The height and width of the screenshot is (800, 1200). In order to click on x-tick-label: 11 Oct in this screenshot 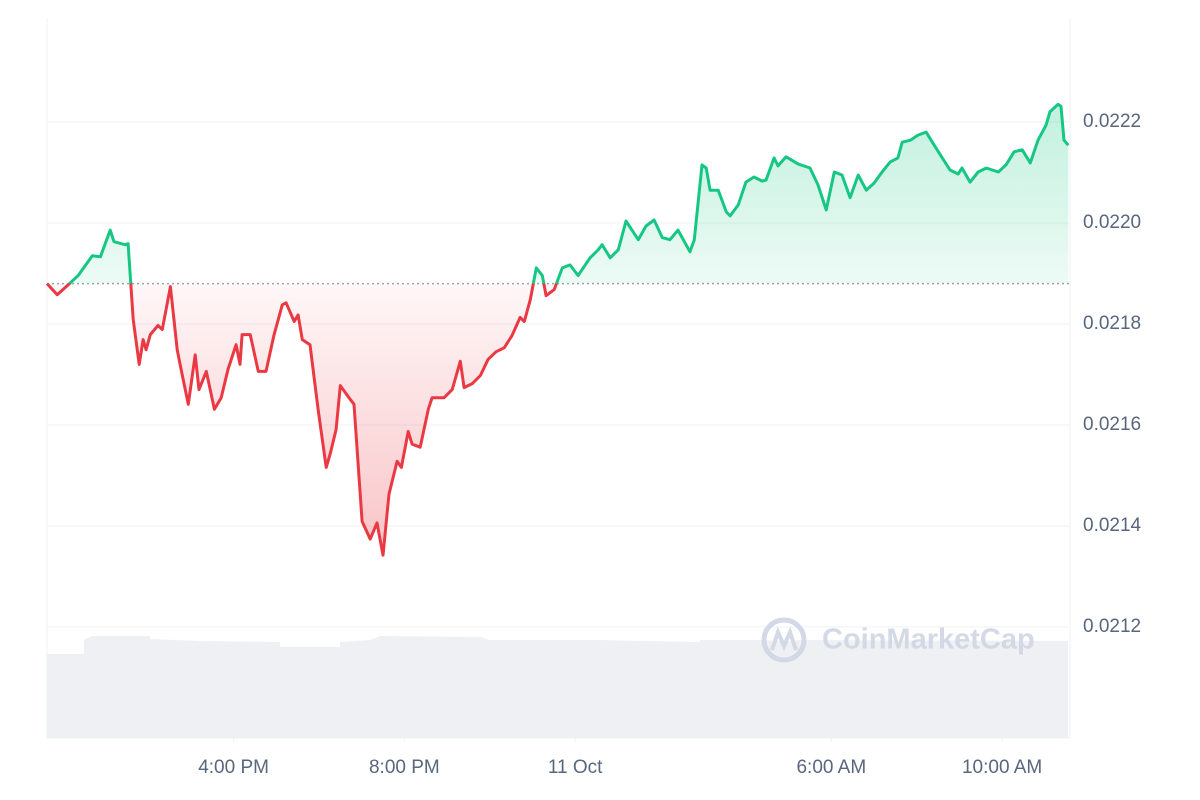, I will do `click(575, 767)`.